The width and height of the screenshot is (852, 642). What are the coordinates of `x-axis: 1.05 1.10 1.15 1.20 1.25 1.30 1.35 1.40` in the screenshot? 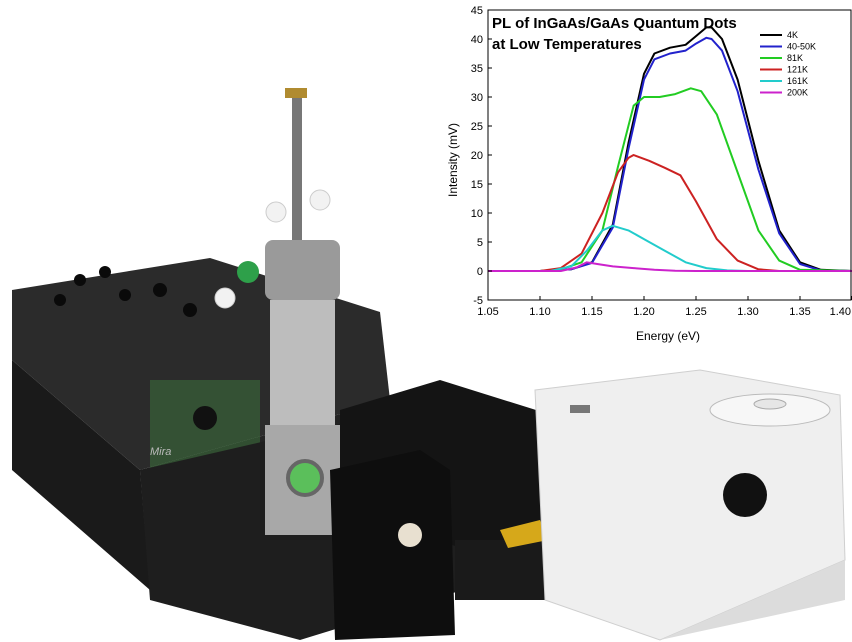 It's located at (664, 307).